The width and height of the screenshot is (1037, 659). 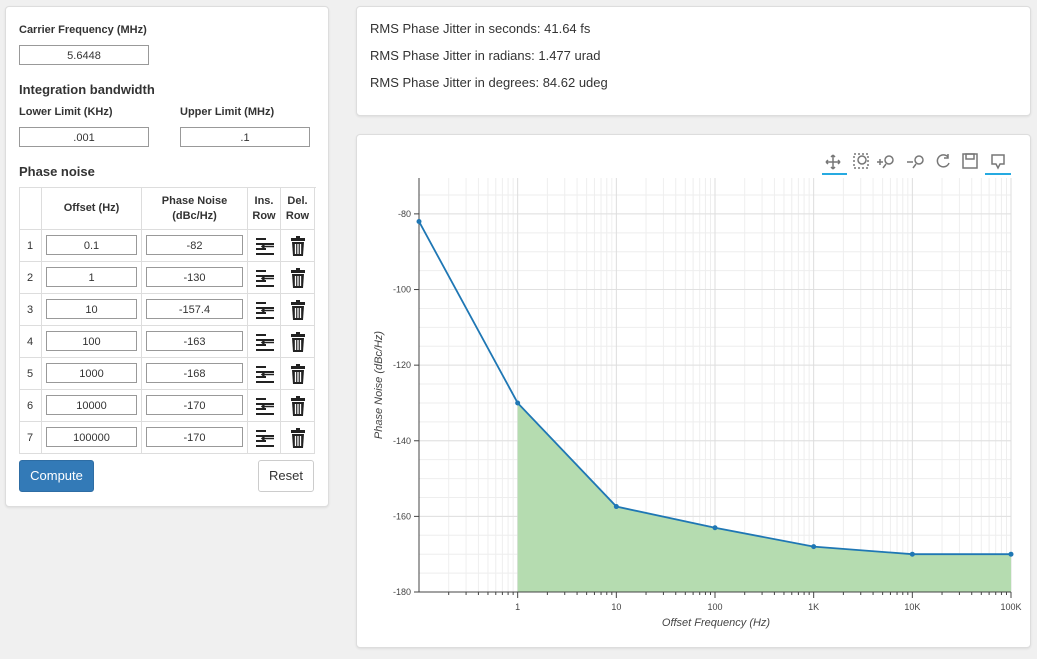 What do you see at coordinates (714, 607) in the screenshot?
I see `x-tick-label: 100` at bounding box center [714, 607].